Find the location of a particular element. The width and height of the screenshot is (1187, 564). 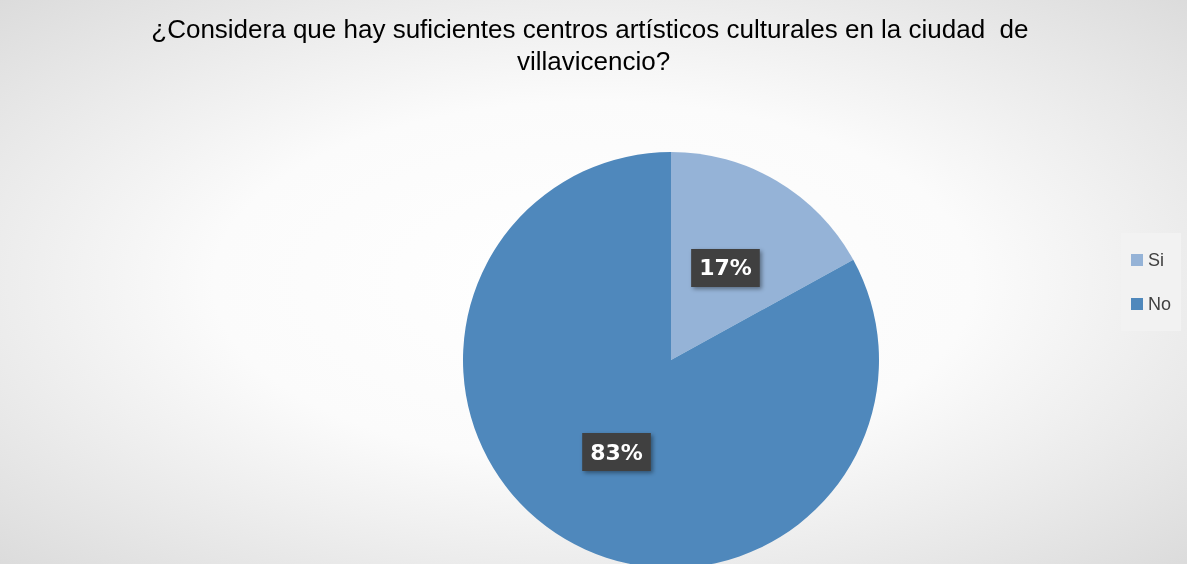

data-label: 17% is located at coordinates (725, 268).